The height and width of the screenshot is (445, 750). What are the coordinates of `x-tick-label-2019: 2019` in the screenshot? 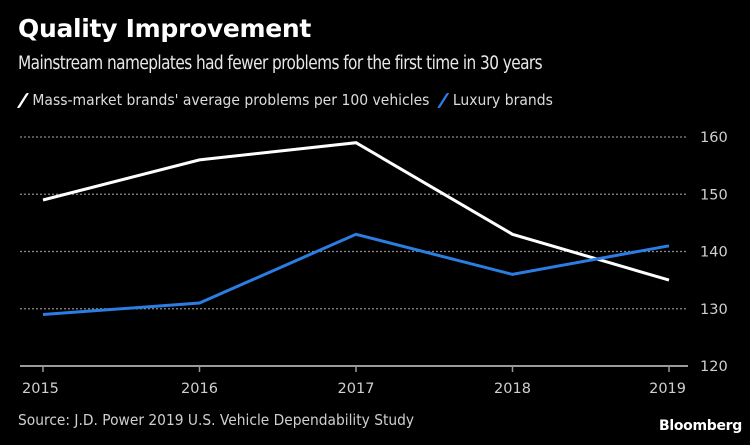 It's located at (667, 389).